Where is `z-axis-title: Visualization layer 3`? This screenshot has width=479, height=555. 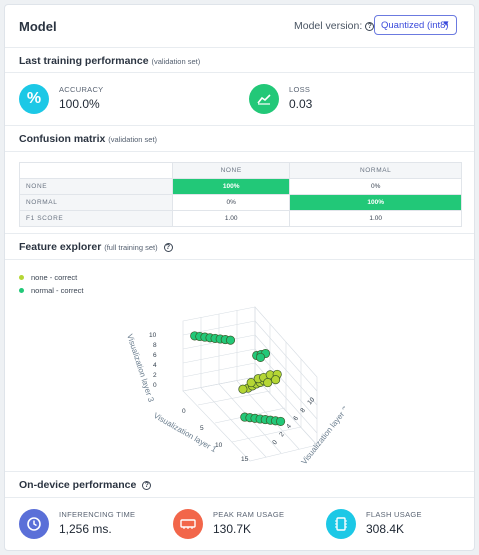 z-axis-title: Visualization layer 3 is located at coordinates (140, 368).